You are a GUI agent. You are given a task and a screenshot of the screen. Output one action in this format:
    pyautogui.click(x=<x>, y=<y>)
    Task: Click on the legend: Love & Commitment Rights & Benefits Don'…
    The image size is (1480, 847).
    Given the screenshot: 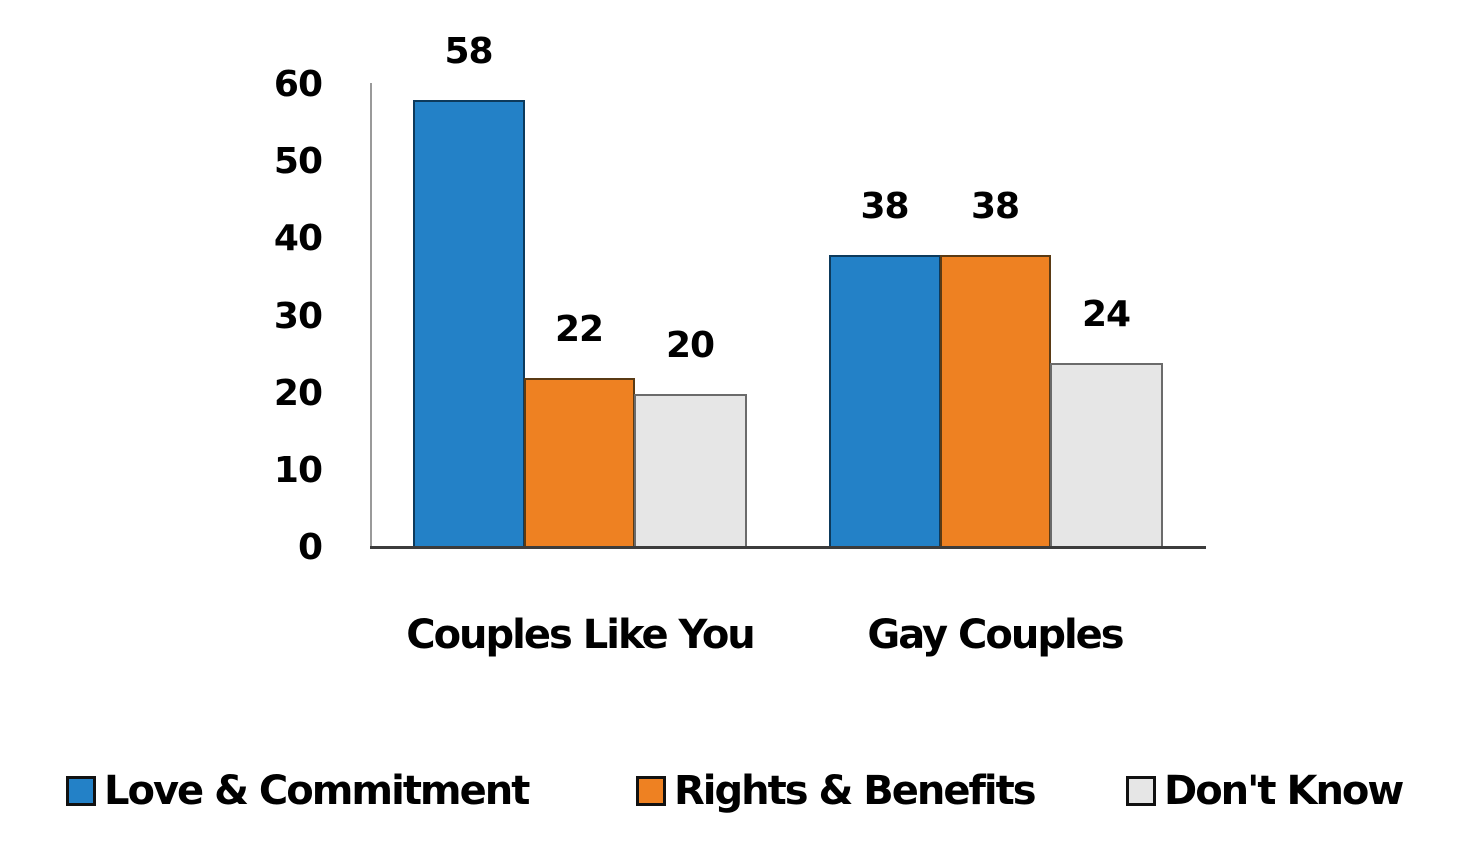 What is the action you would take?
    pyautogui.click(x=740, y=791)
    